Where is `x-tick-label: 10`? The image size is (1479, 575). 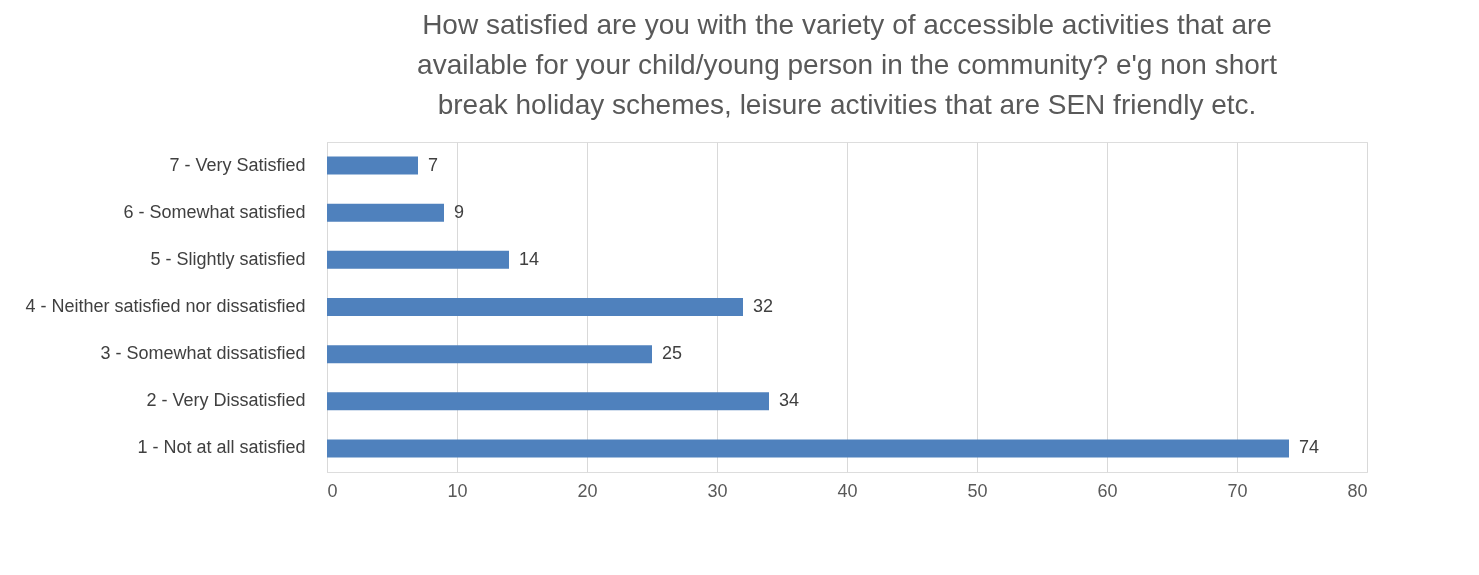
x-tick-label: 10 is located at coordinates (457, 490).